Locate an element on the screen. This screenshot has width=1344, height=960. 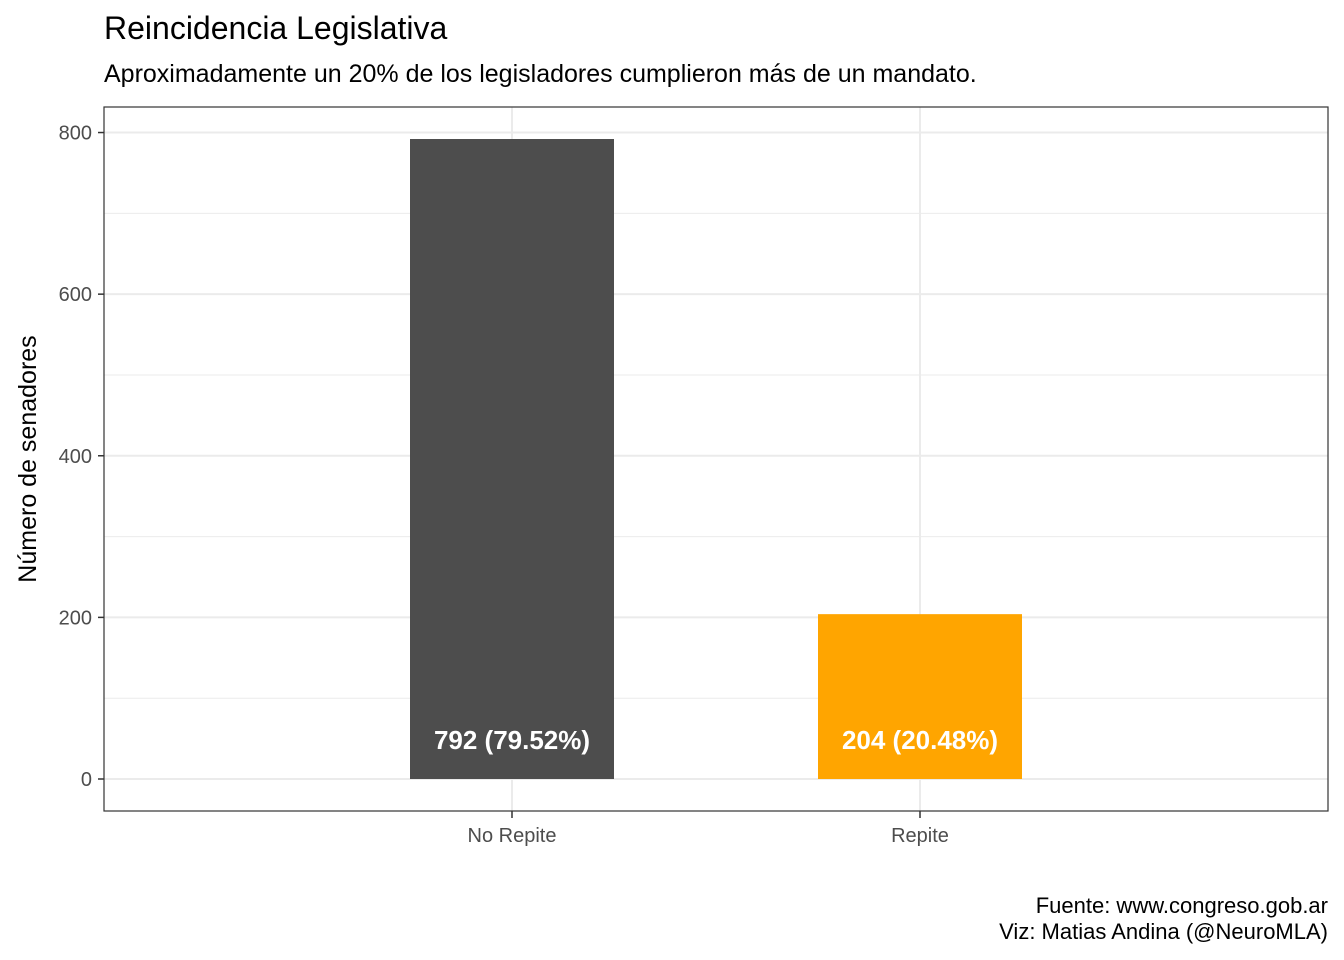
x-tick-label: Repite is located at coordinates (920, 836).